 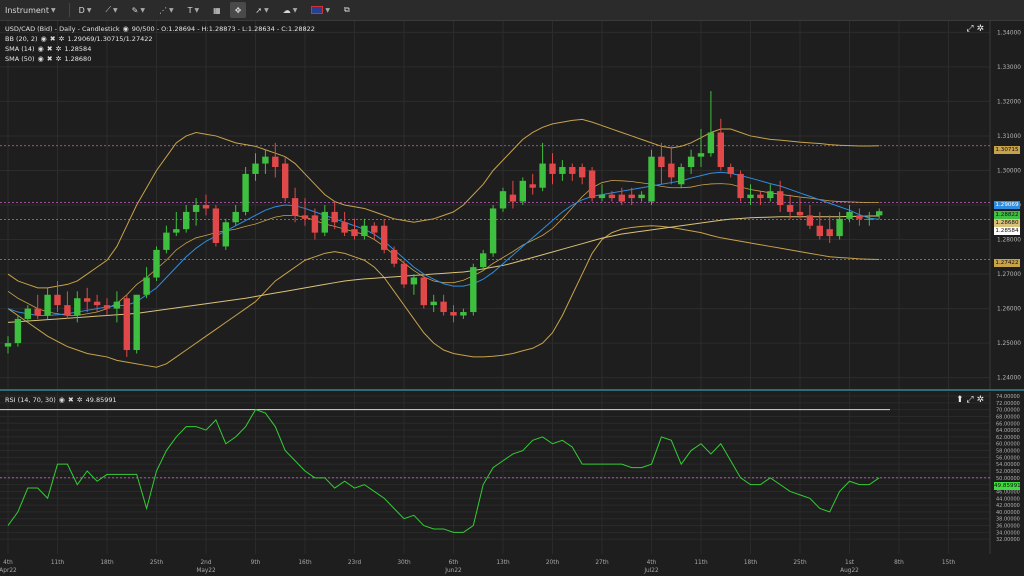 I want to click on x-tick-label: 25th, so click(x=157, y=563).